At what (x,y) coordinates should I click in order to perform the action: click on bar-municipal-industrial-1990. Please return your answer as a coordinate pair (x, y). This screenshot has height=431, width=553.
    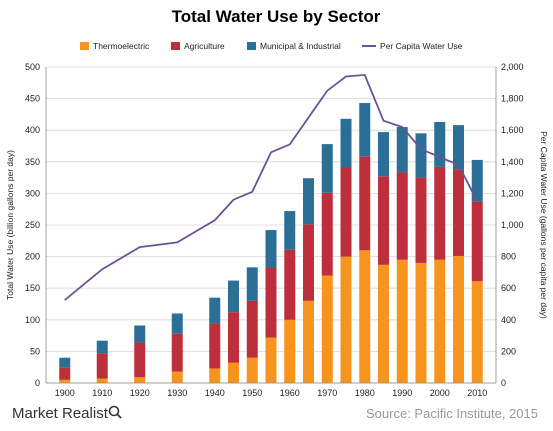
    Looking at the image, I should click on (402, 150).